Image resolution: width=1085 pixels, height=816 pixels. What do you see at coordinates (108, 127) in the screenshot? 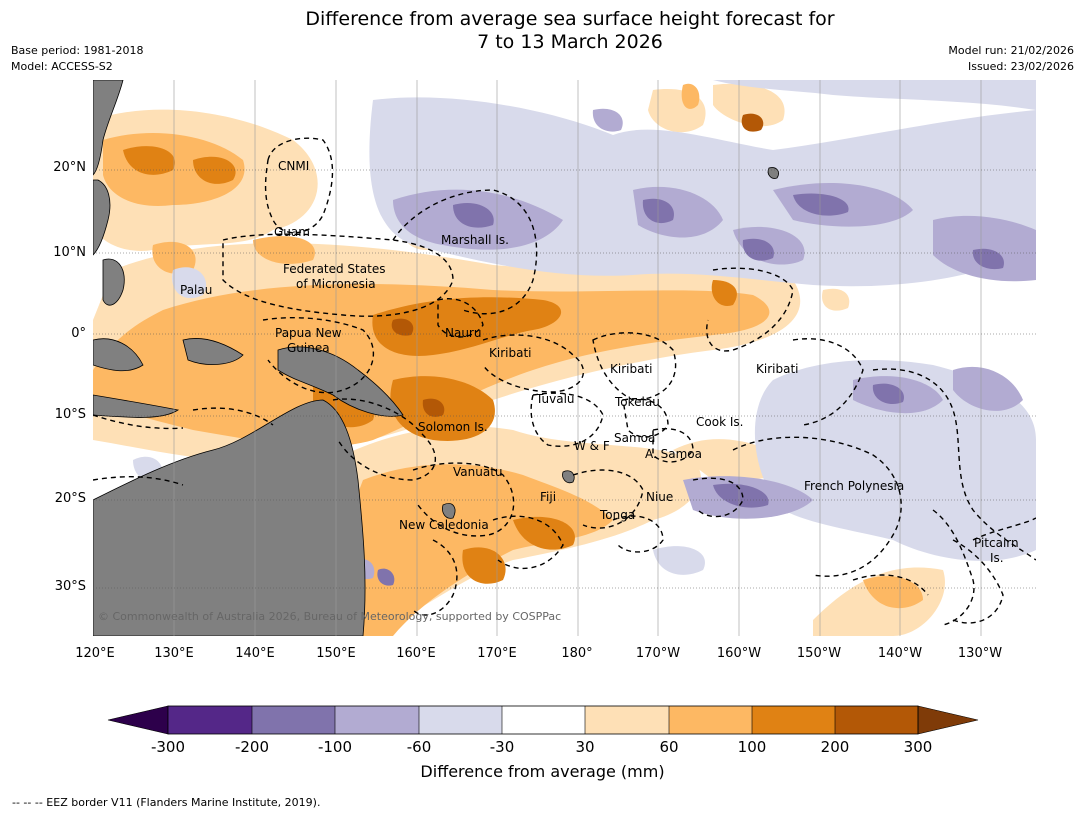
I see `asia-coast` at bounding box center [108, 127].